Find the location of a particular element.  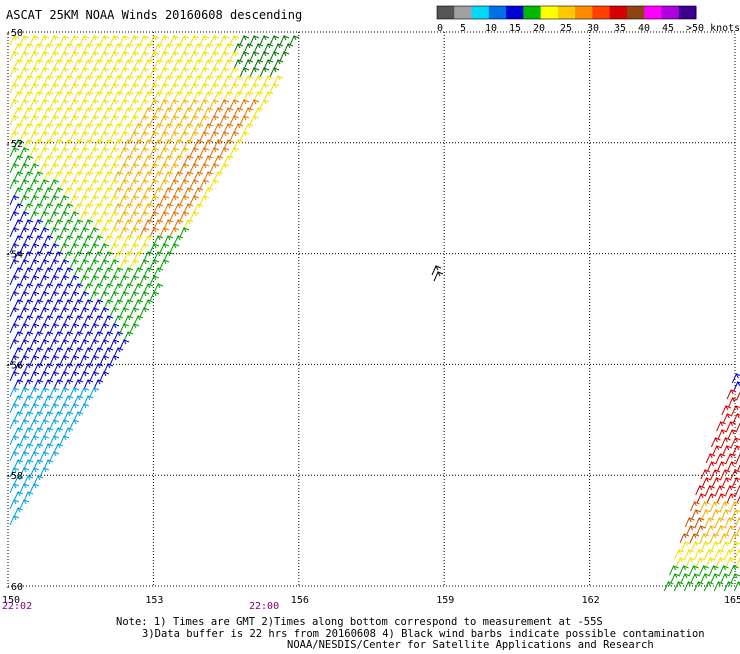

lat-label: -54 is located at coordinates (14, 255).